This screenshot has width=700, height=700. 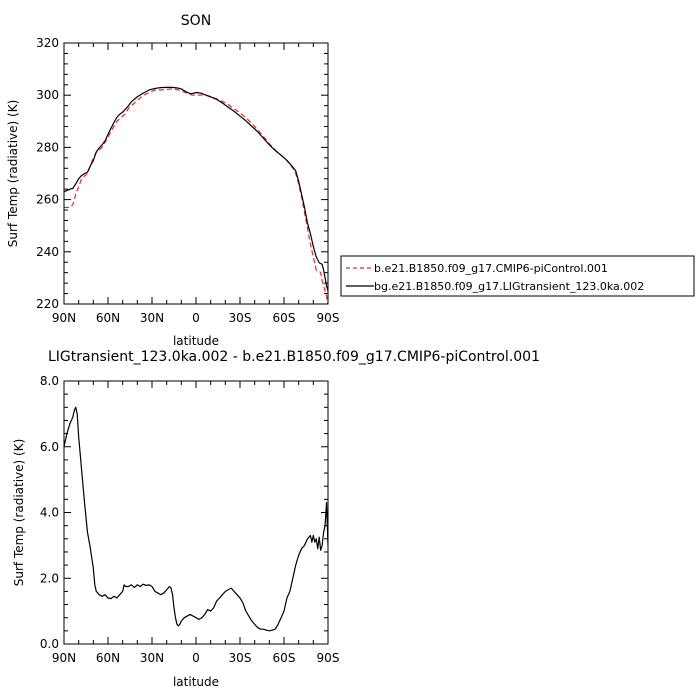 I want to click on chart-bottom-series, so click(x=196, y=519).